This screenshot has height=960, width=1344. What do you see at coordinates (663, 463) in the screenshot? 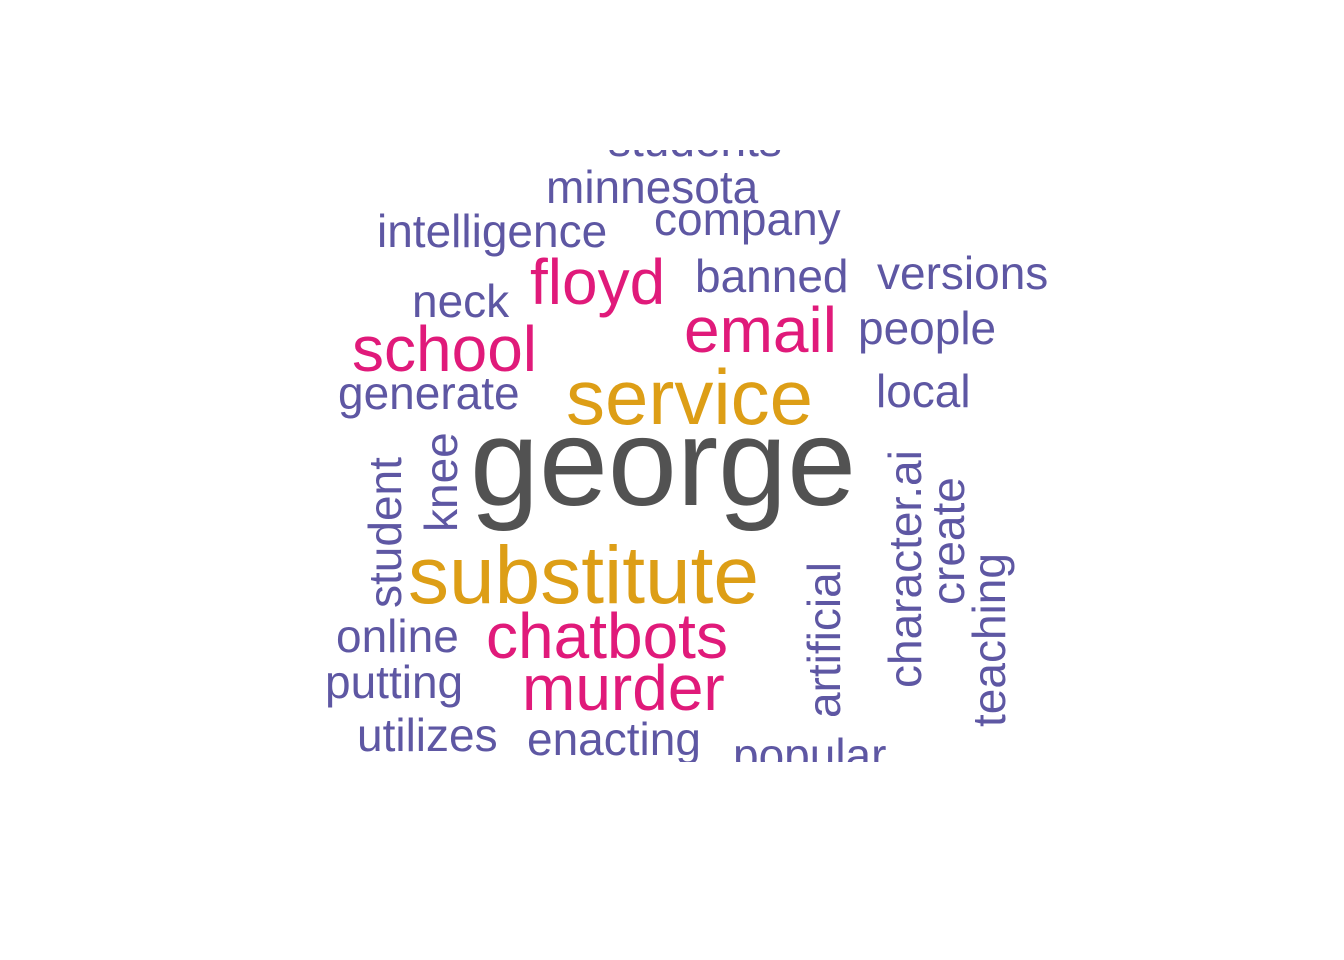
I see `word-george: george` at bounding box center [663, 463].